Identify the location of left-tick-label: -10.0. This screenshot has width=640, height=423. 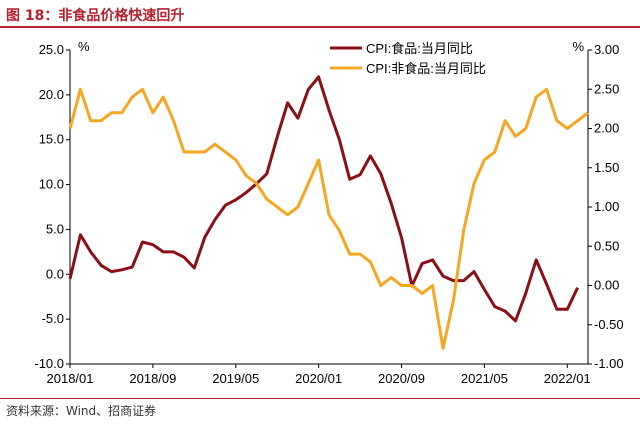
(49, 363).